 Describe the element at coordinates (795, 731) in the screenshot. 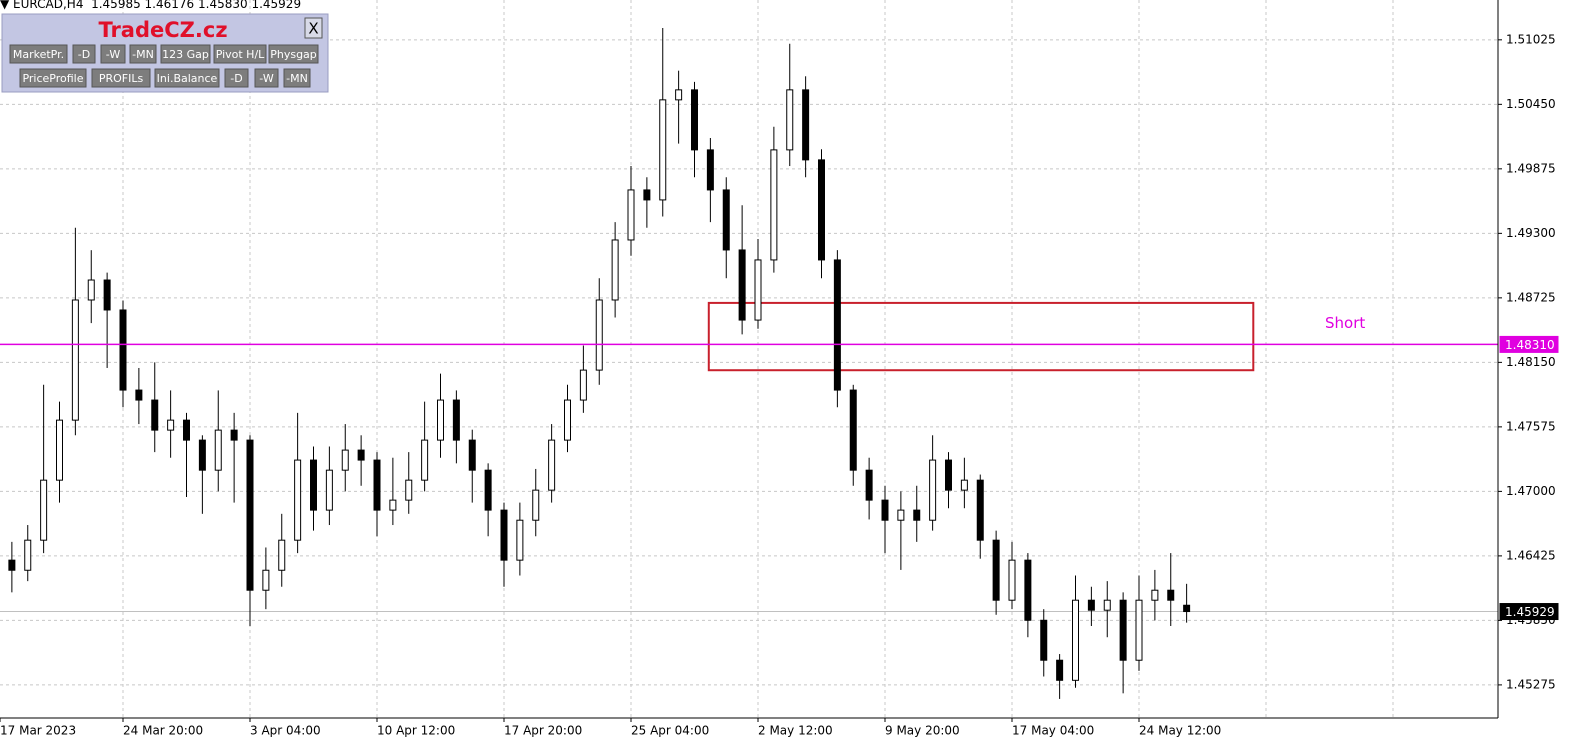

I see `x-tick-label: 2 May 12:00` at that location.